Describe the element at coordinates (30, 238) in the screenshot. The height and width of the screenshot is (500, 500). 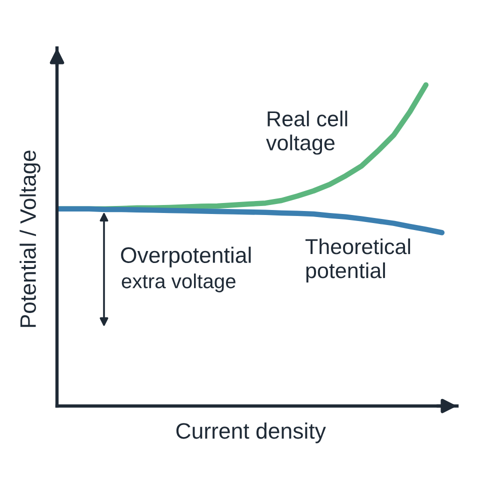
I see `y-axis-title: Potential / Voltage` at that location.